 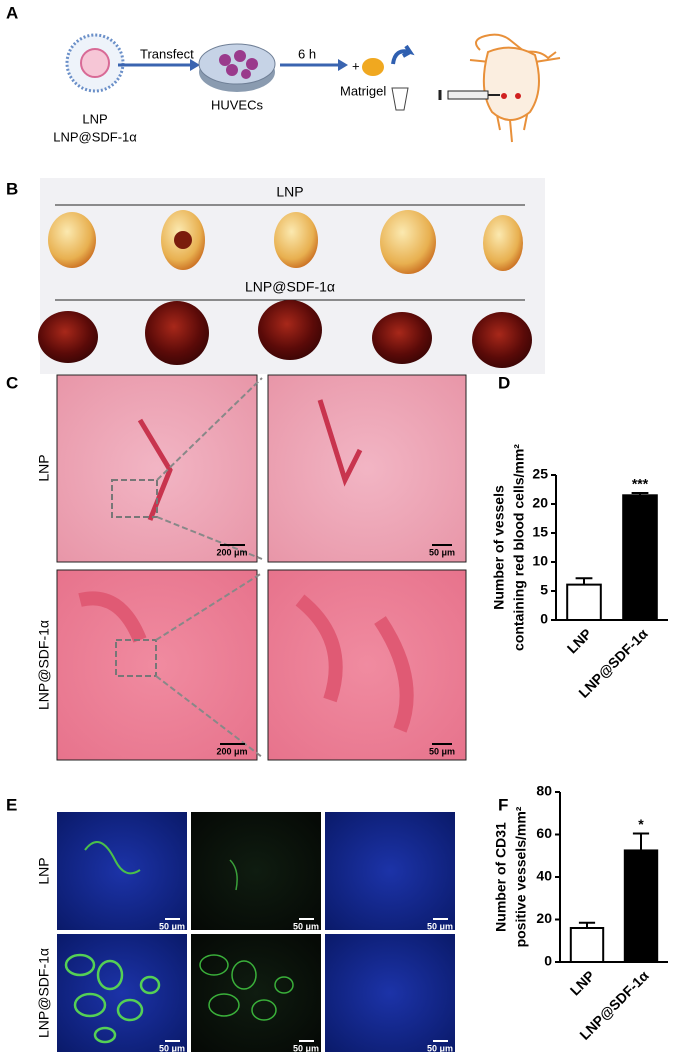 What do you see at coordinates (290, 287) in the screenshot?
I see `group-label: LNP@SDF-1α` at bounding box center [290, 287].